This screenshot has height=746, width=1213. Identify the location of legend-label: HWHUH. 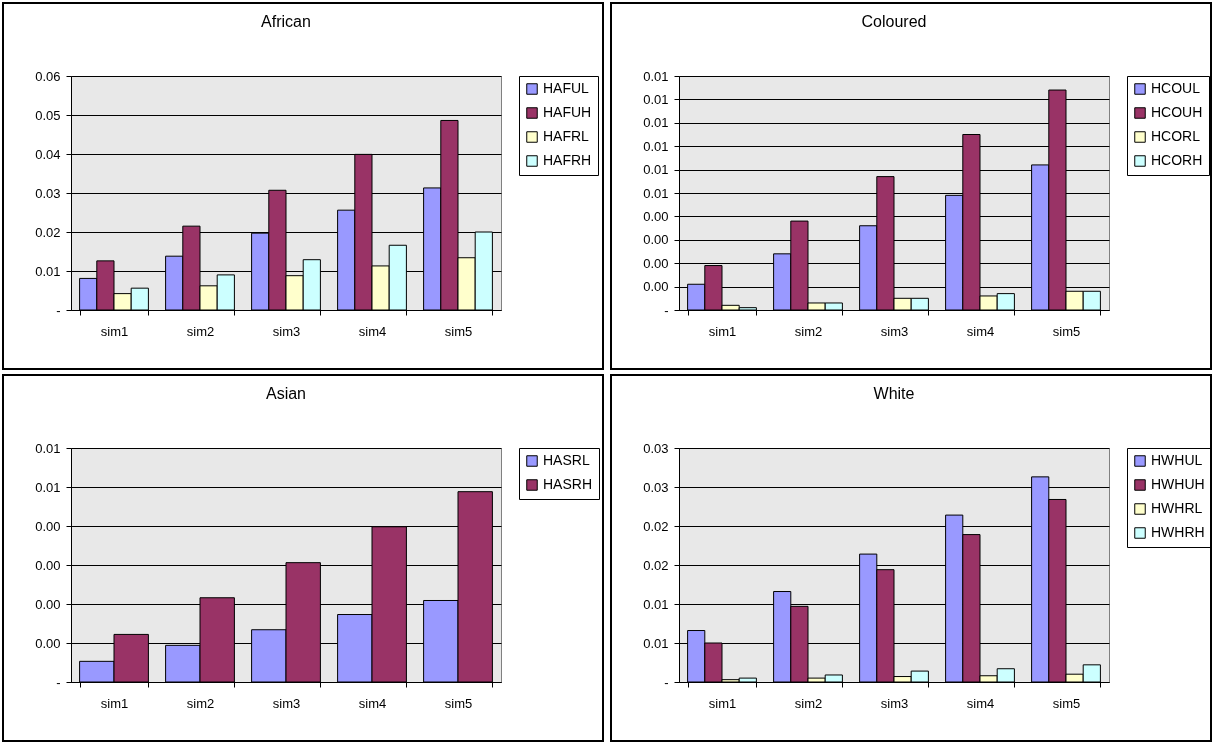
(1178, 484).